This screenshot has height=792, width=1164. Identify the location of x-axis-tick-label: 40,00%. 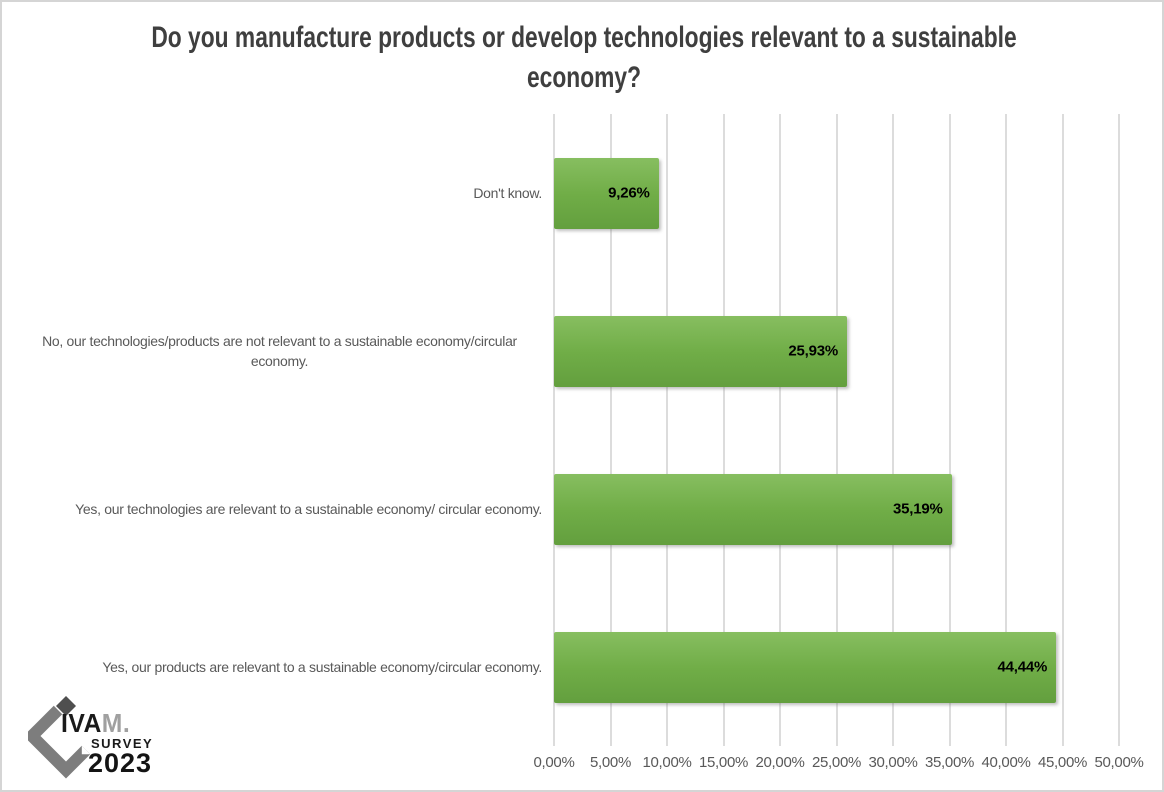
(1006, 762).